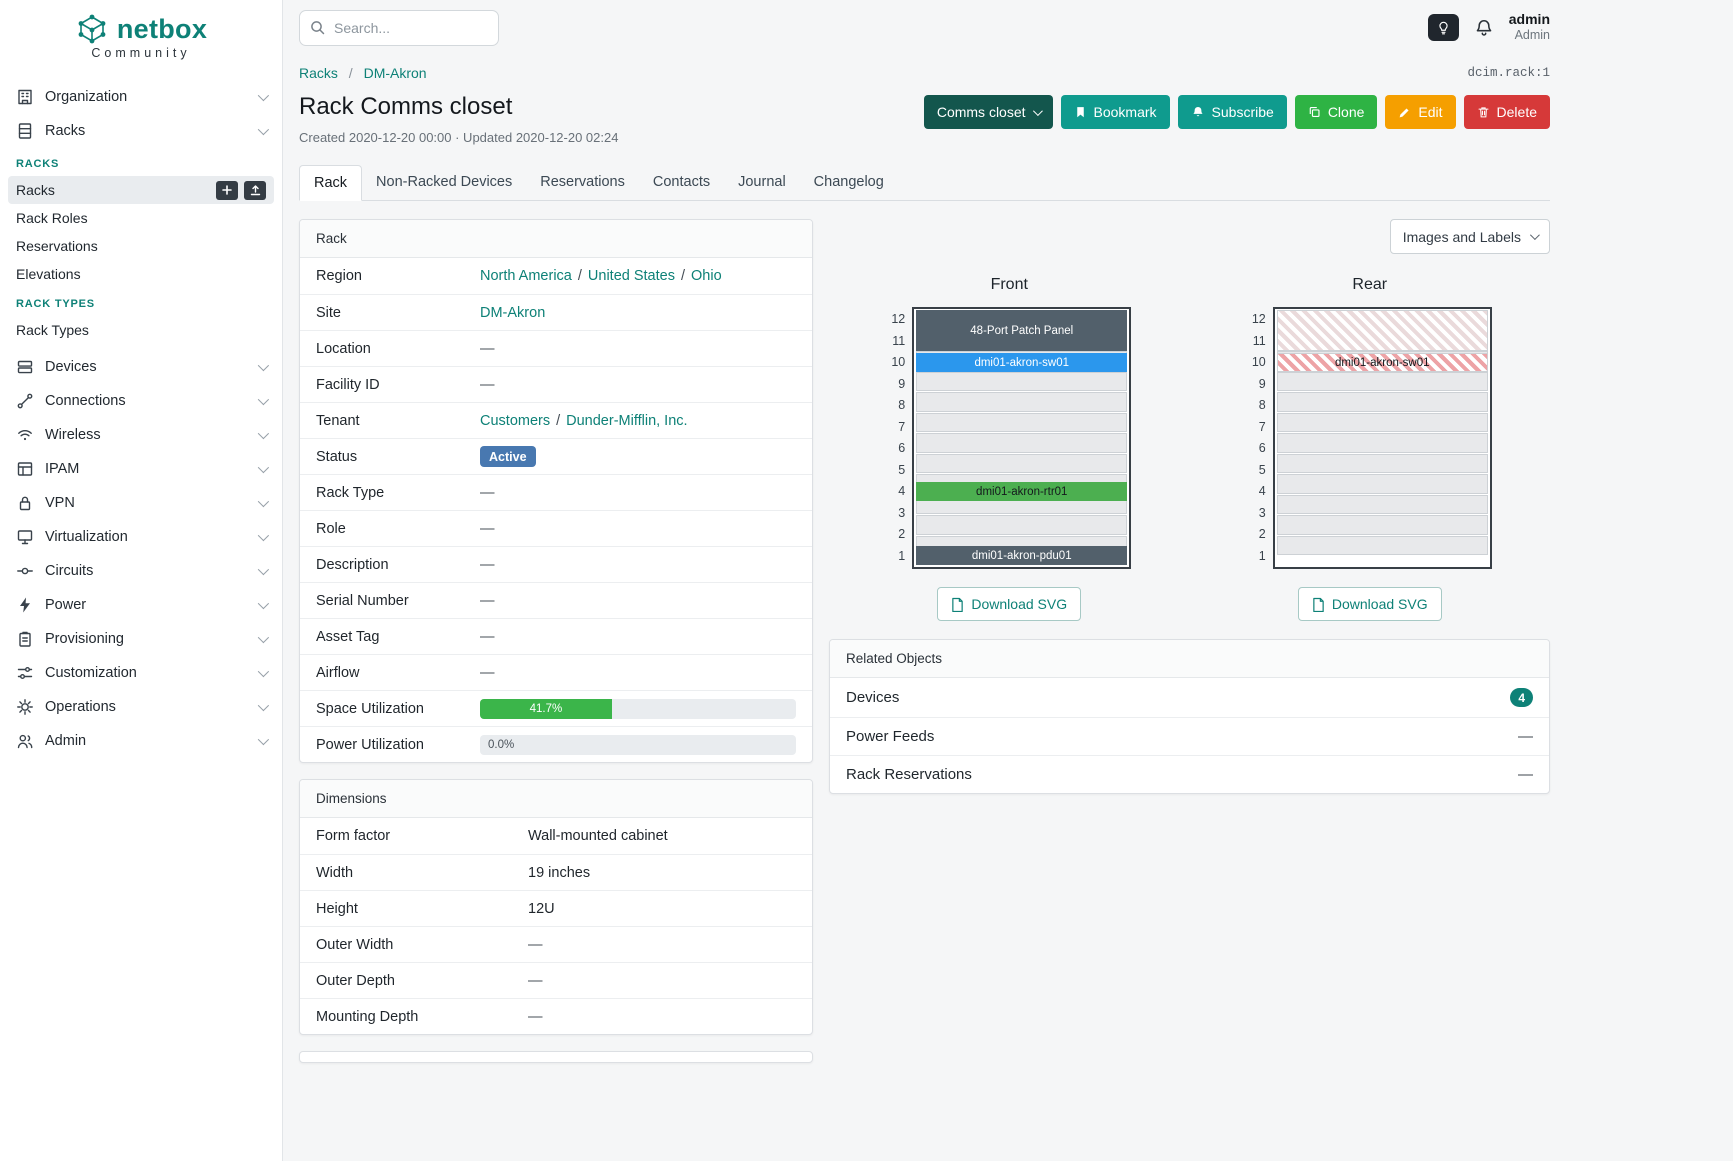 The height and width of the screenshot is (1161, 1733). Describe the element at coordinates (255, 190) in the screenshot. I see `import-racks-button` at that location.